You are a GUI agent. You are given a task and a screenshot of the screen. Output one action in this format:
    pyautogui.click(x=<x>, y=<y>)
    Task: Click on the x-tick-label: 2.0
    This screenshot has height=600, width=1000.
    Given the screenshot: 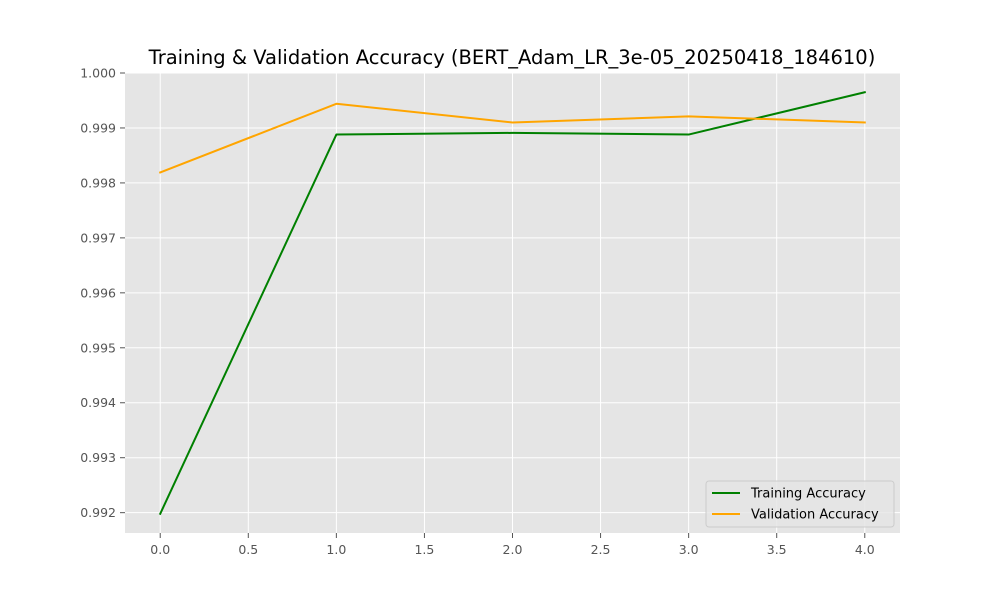 What is the action you would take?
    pyautogui.click(x=513, y=549)
    